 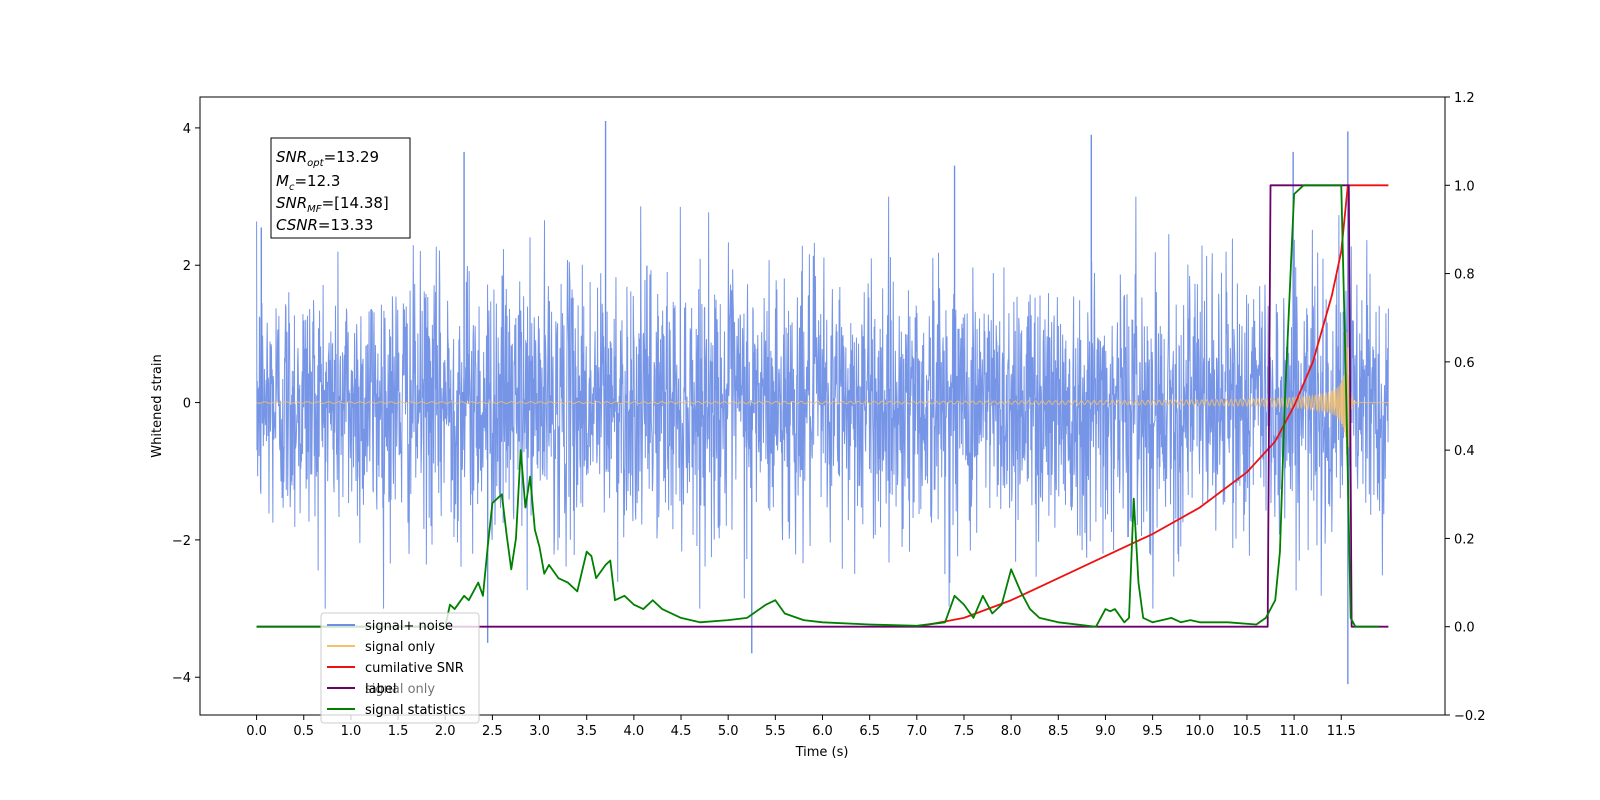 I want to click on annotation-snr-mf: SNRMF=[14.38], so click(x=332, y=204).